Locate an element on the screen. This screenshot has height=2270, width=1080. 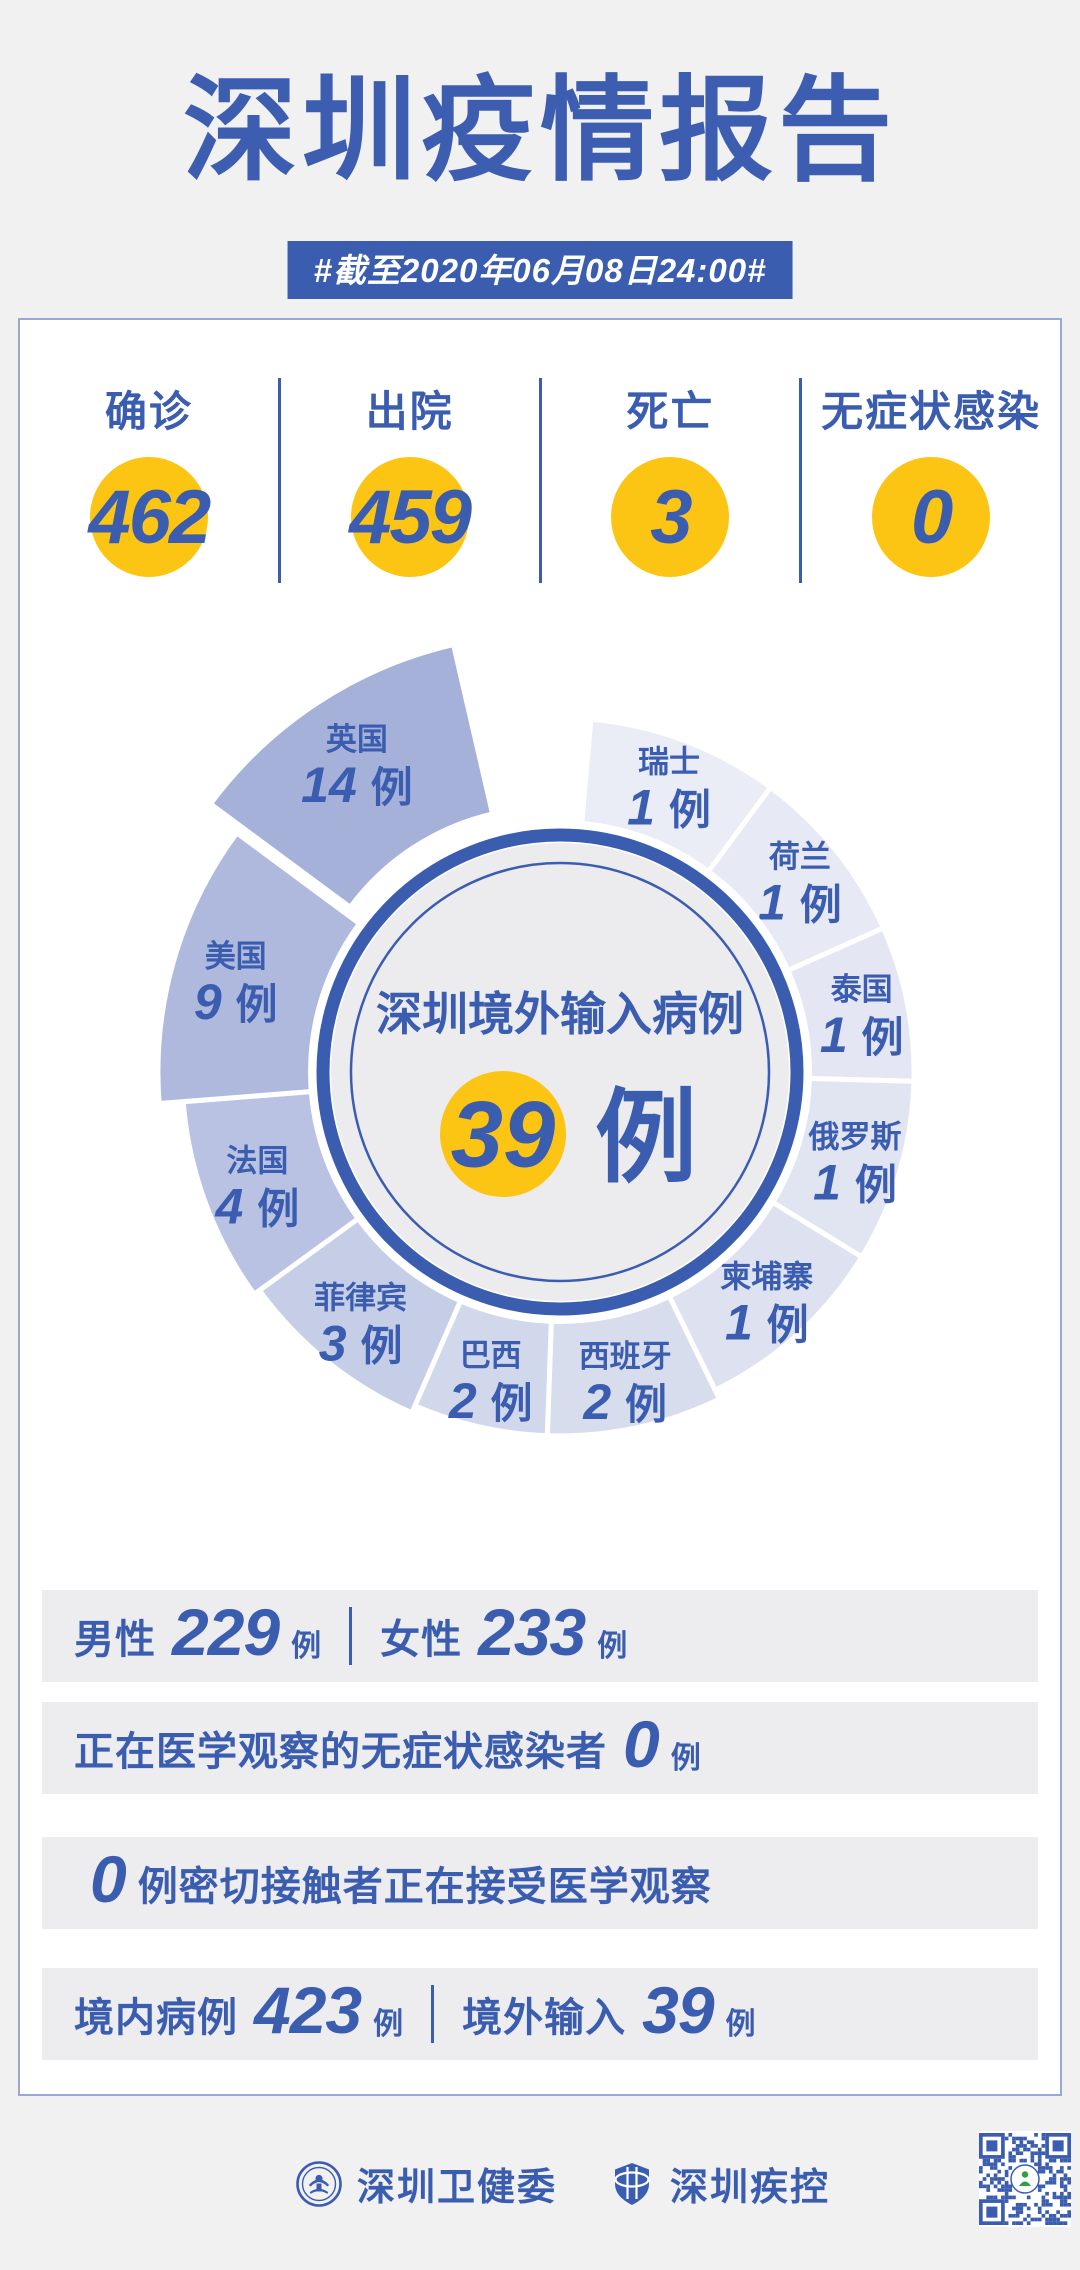
rose-segment: 泰国1 例 is located at coordinates (849, 1004).